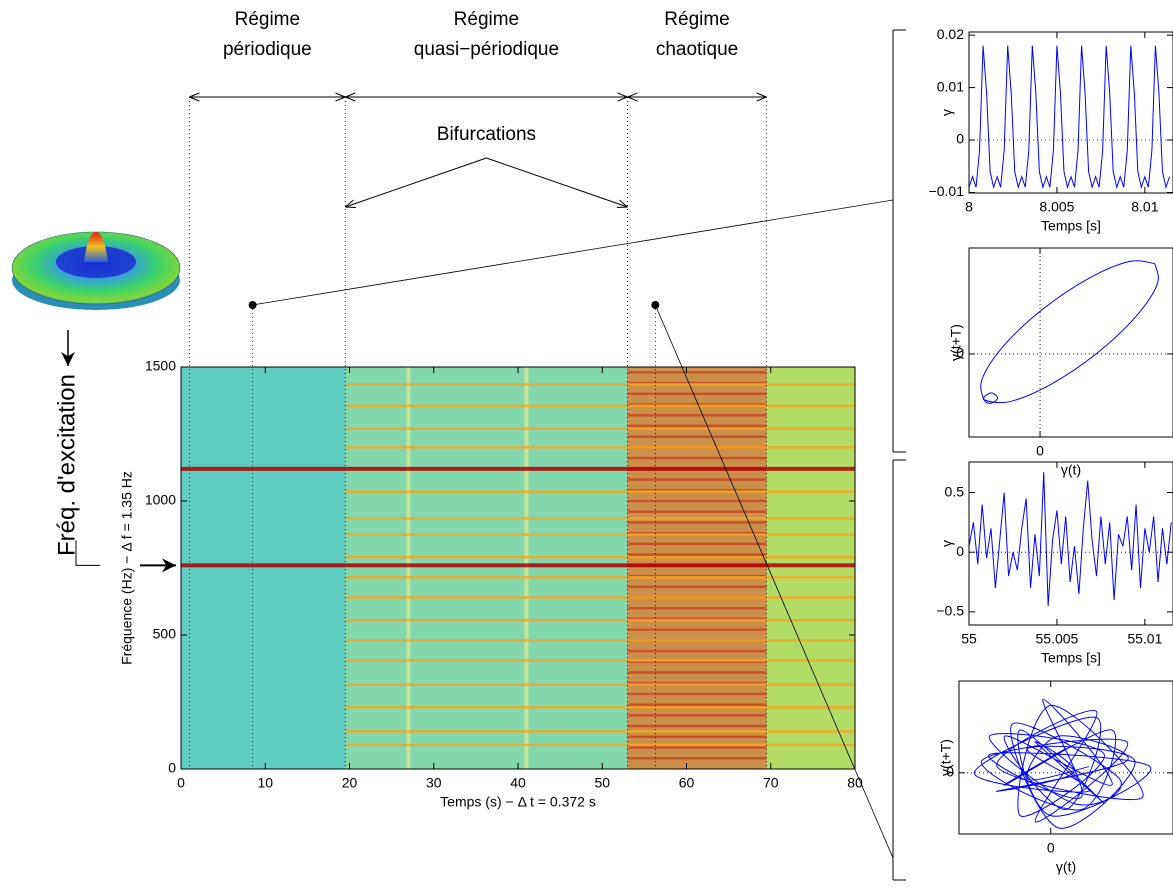  I want to click on x-tick-label: 40, so click(518, 783).